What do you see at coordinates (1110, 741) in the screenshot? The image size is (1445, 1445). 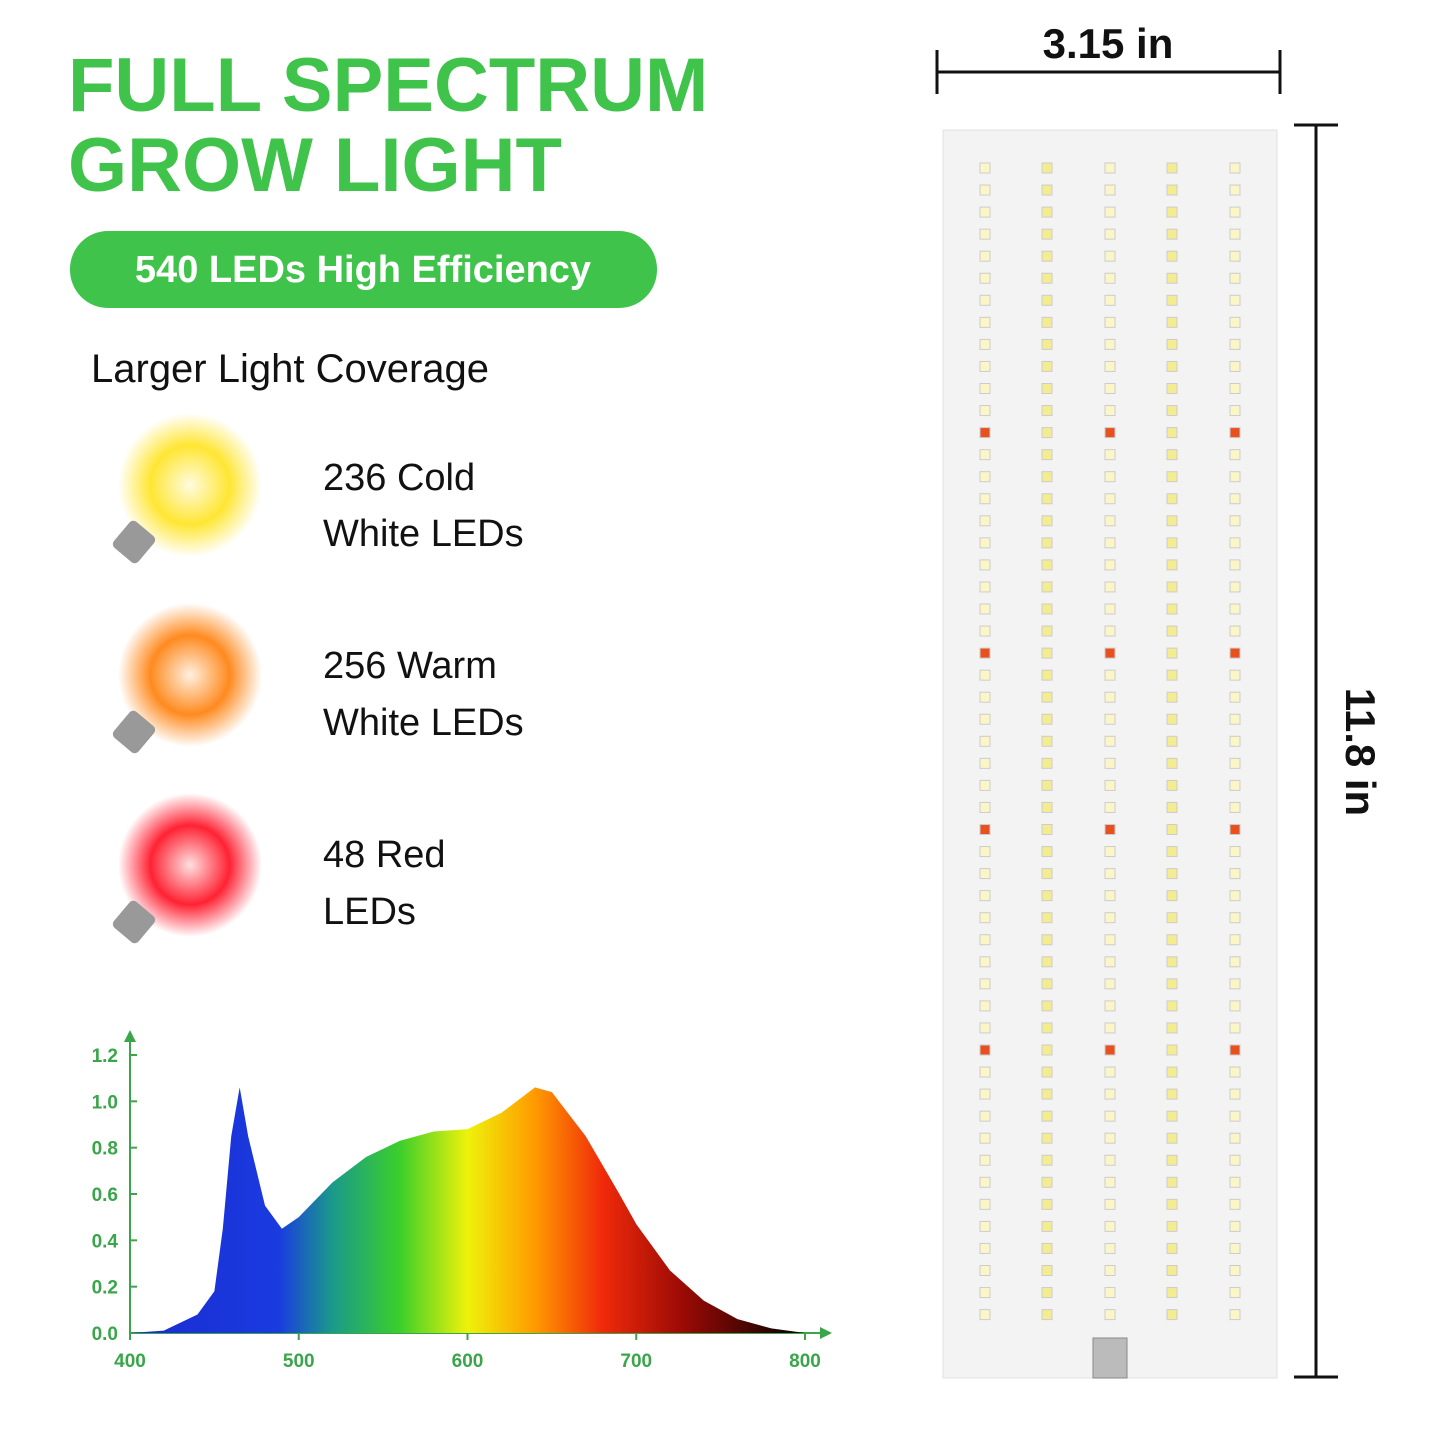 I see `led-grid` at bounding box center [1110, 741].